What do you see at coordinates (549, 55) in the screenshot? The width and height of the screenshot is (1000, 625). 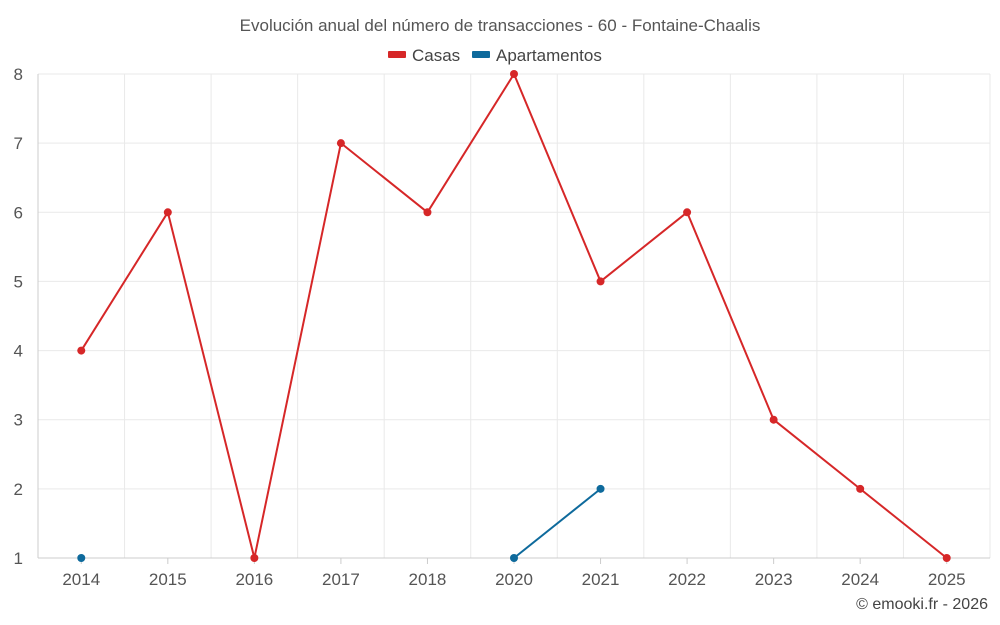 I see `legend-label-apartamentos: Apartamentos` at bounding box center [549, 55].